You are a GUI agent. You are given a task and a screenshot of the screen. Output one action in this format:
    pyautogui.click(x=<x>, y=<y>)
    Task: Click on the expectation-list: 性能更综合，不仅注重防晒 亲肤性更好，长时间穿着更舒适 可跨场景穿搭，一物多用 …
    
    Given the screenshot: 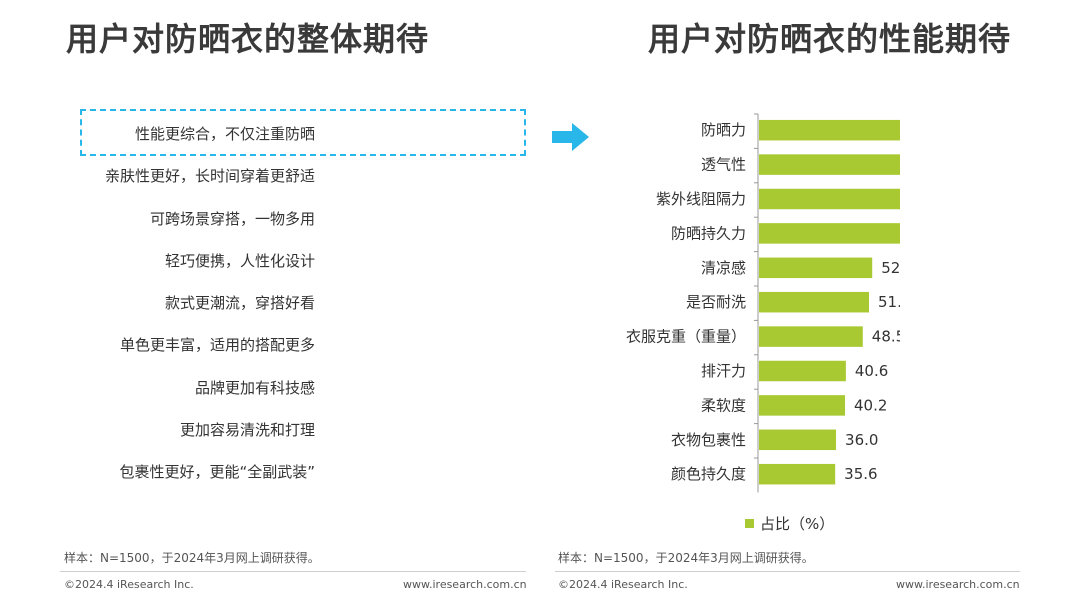 What is the action you would take?
    pyautogui.click(x=187, y=304)
    